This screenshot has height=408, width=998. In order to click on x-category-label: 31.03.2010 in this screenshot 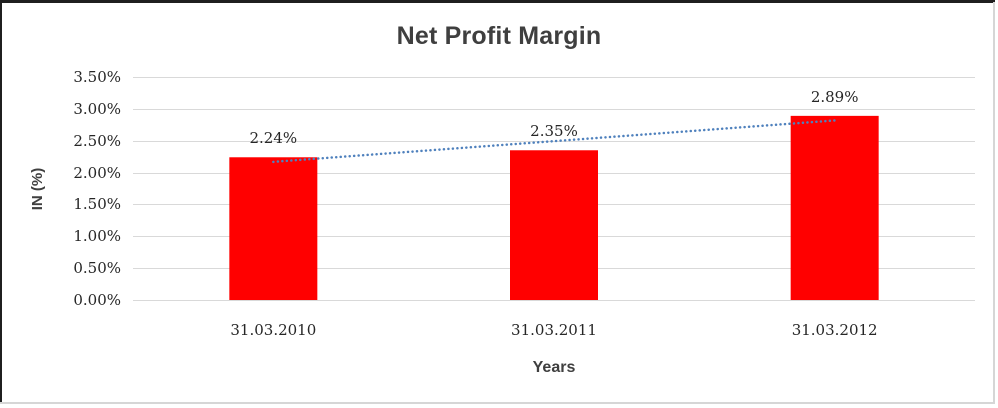, I will do `click(273, 330)`.